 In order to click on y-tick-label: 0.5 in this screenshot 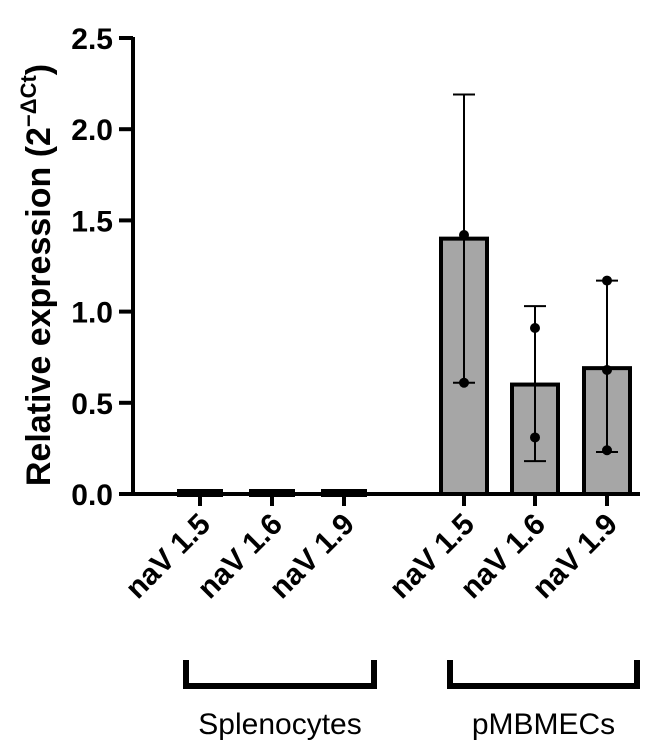, I will do `click(92, 404)`.